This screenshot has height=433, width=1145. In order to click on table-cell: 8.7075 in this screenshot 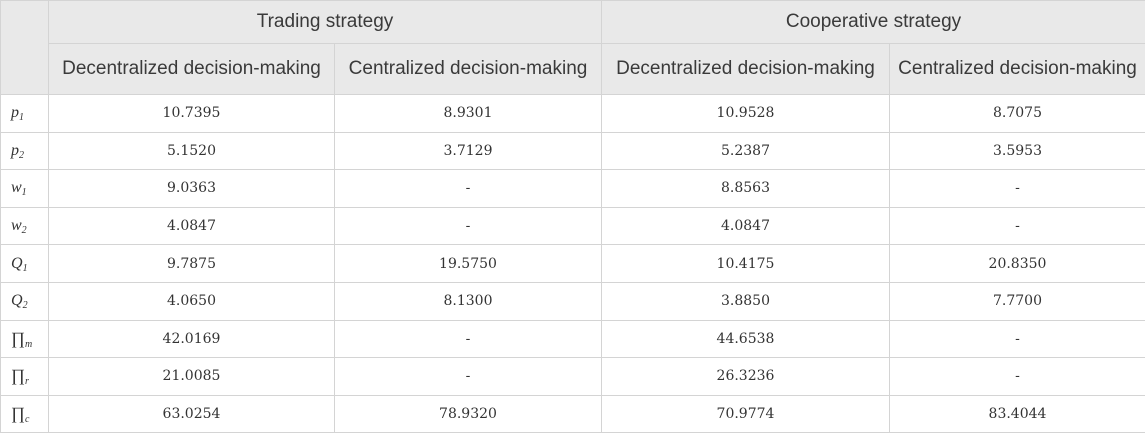, I will do `click(1017, 114)`.